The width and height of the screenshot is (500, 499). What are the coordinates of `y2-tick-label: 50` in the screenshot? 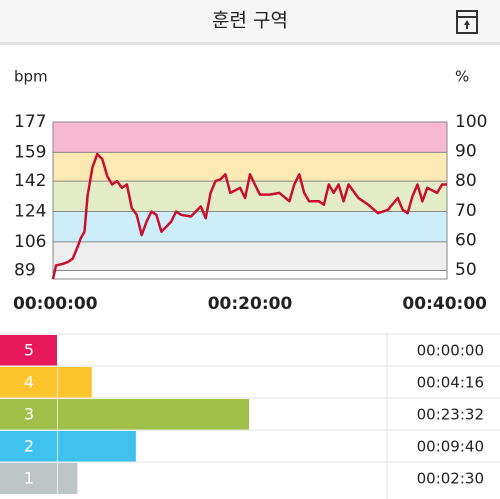 It's located at (466, 270).